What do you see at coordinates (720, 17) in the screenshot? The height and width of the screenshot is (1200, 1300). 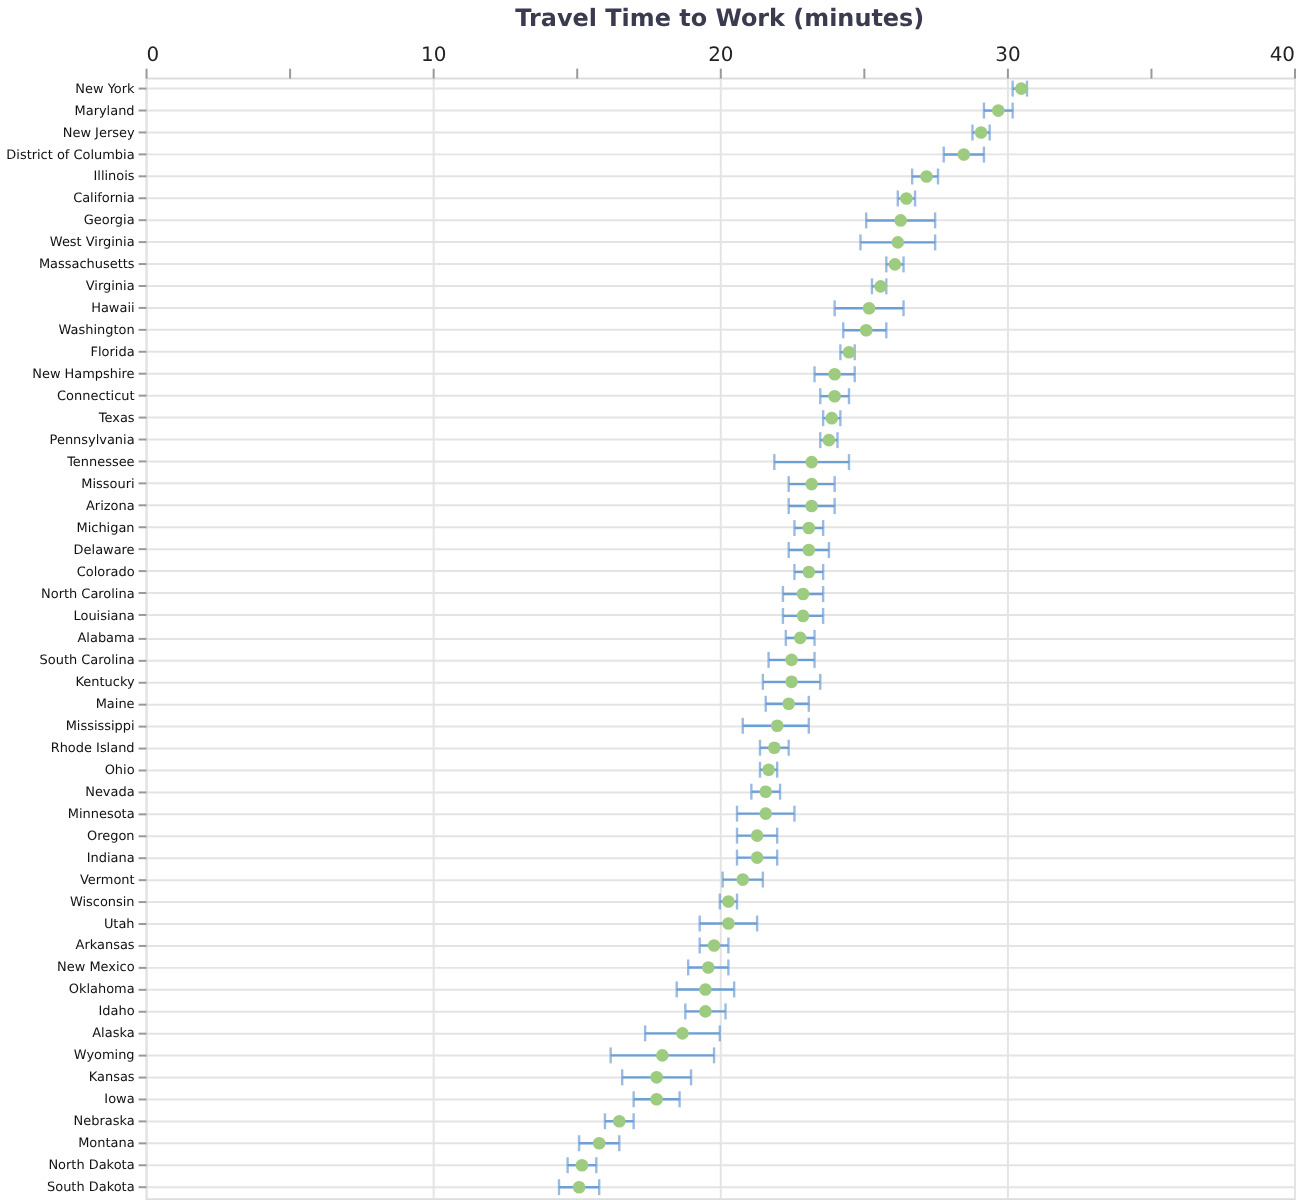 I see `chart-title: Travel Time to Work (minutes)` at bounding box center [720, 17].